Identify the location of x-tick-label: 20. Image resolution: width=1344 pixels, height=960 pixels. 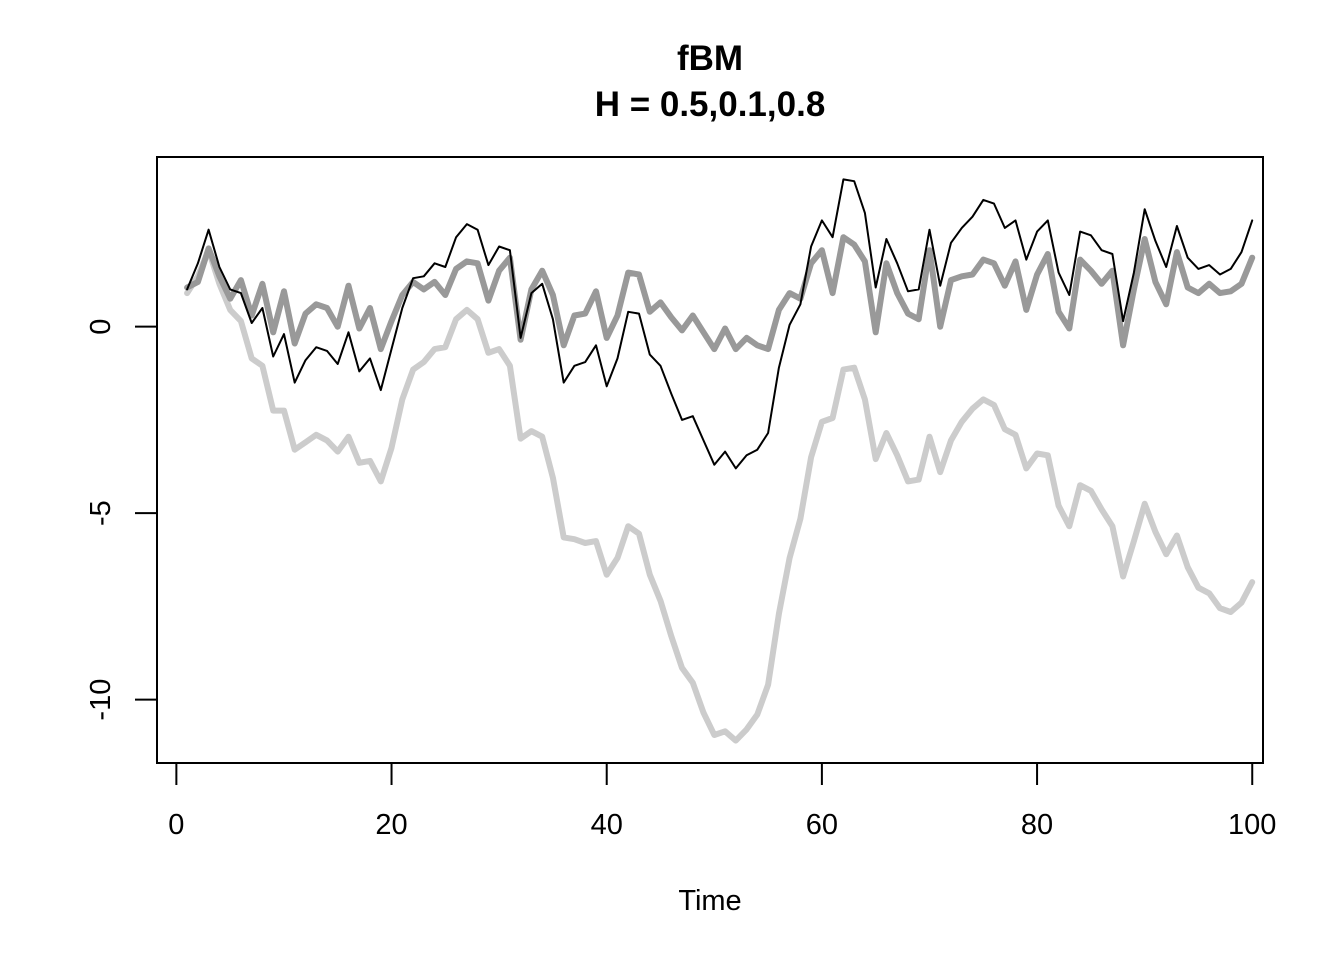
(391, 825).